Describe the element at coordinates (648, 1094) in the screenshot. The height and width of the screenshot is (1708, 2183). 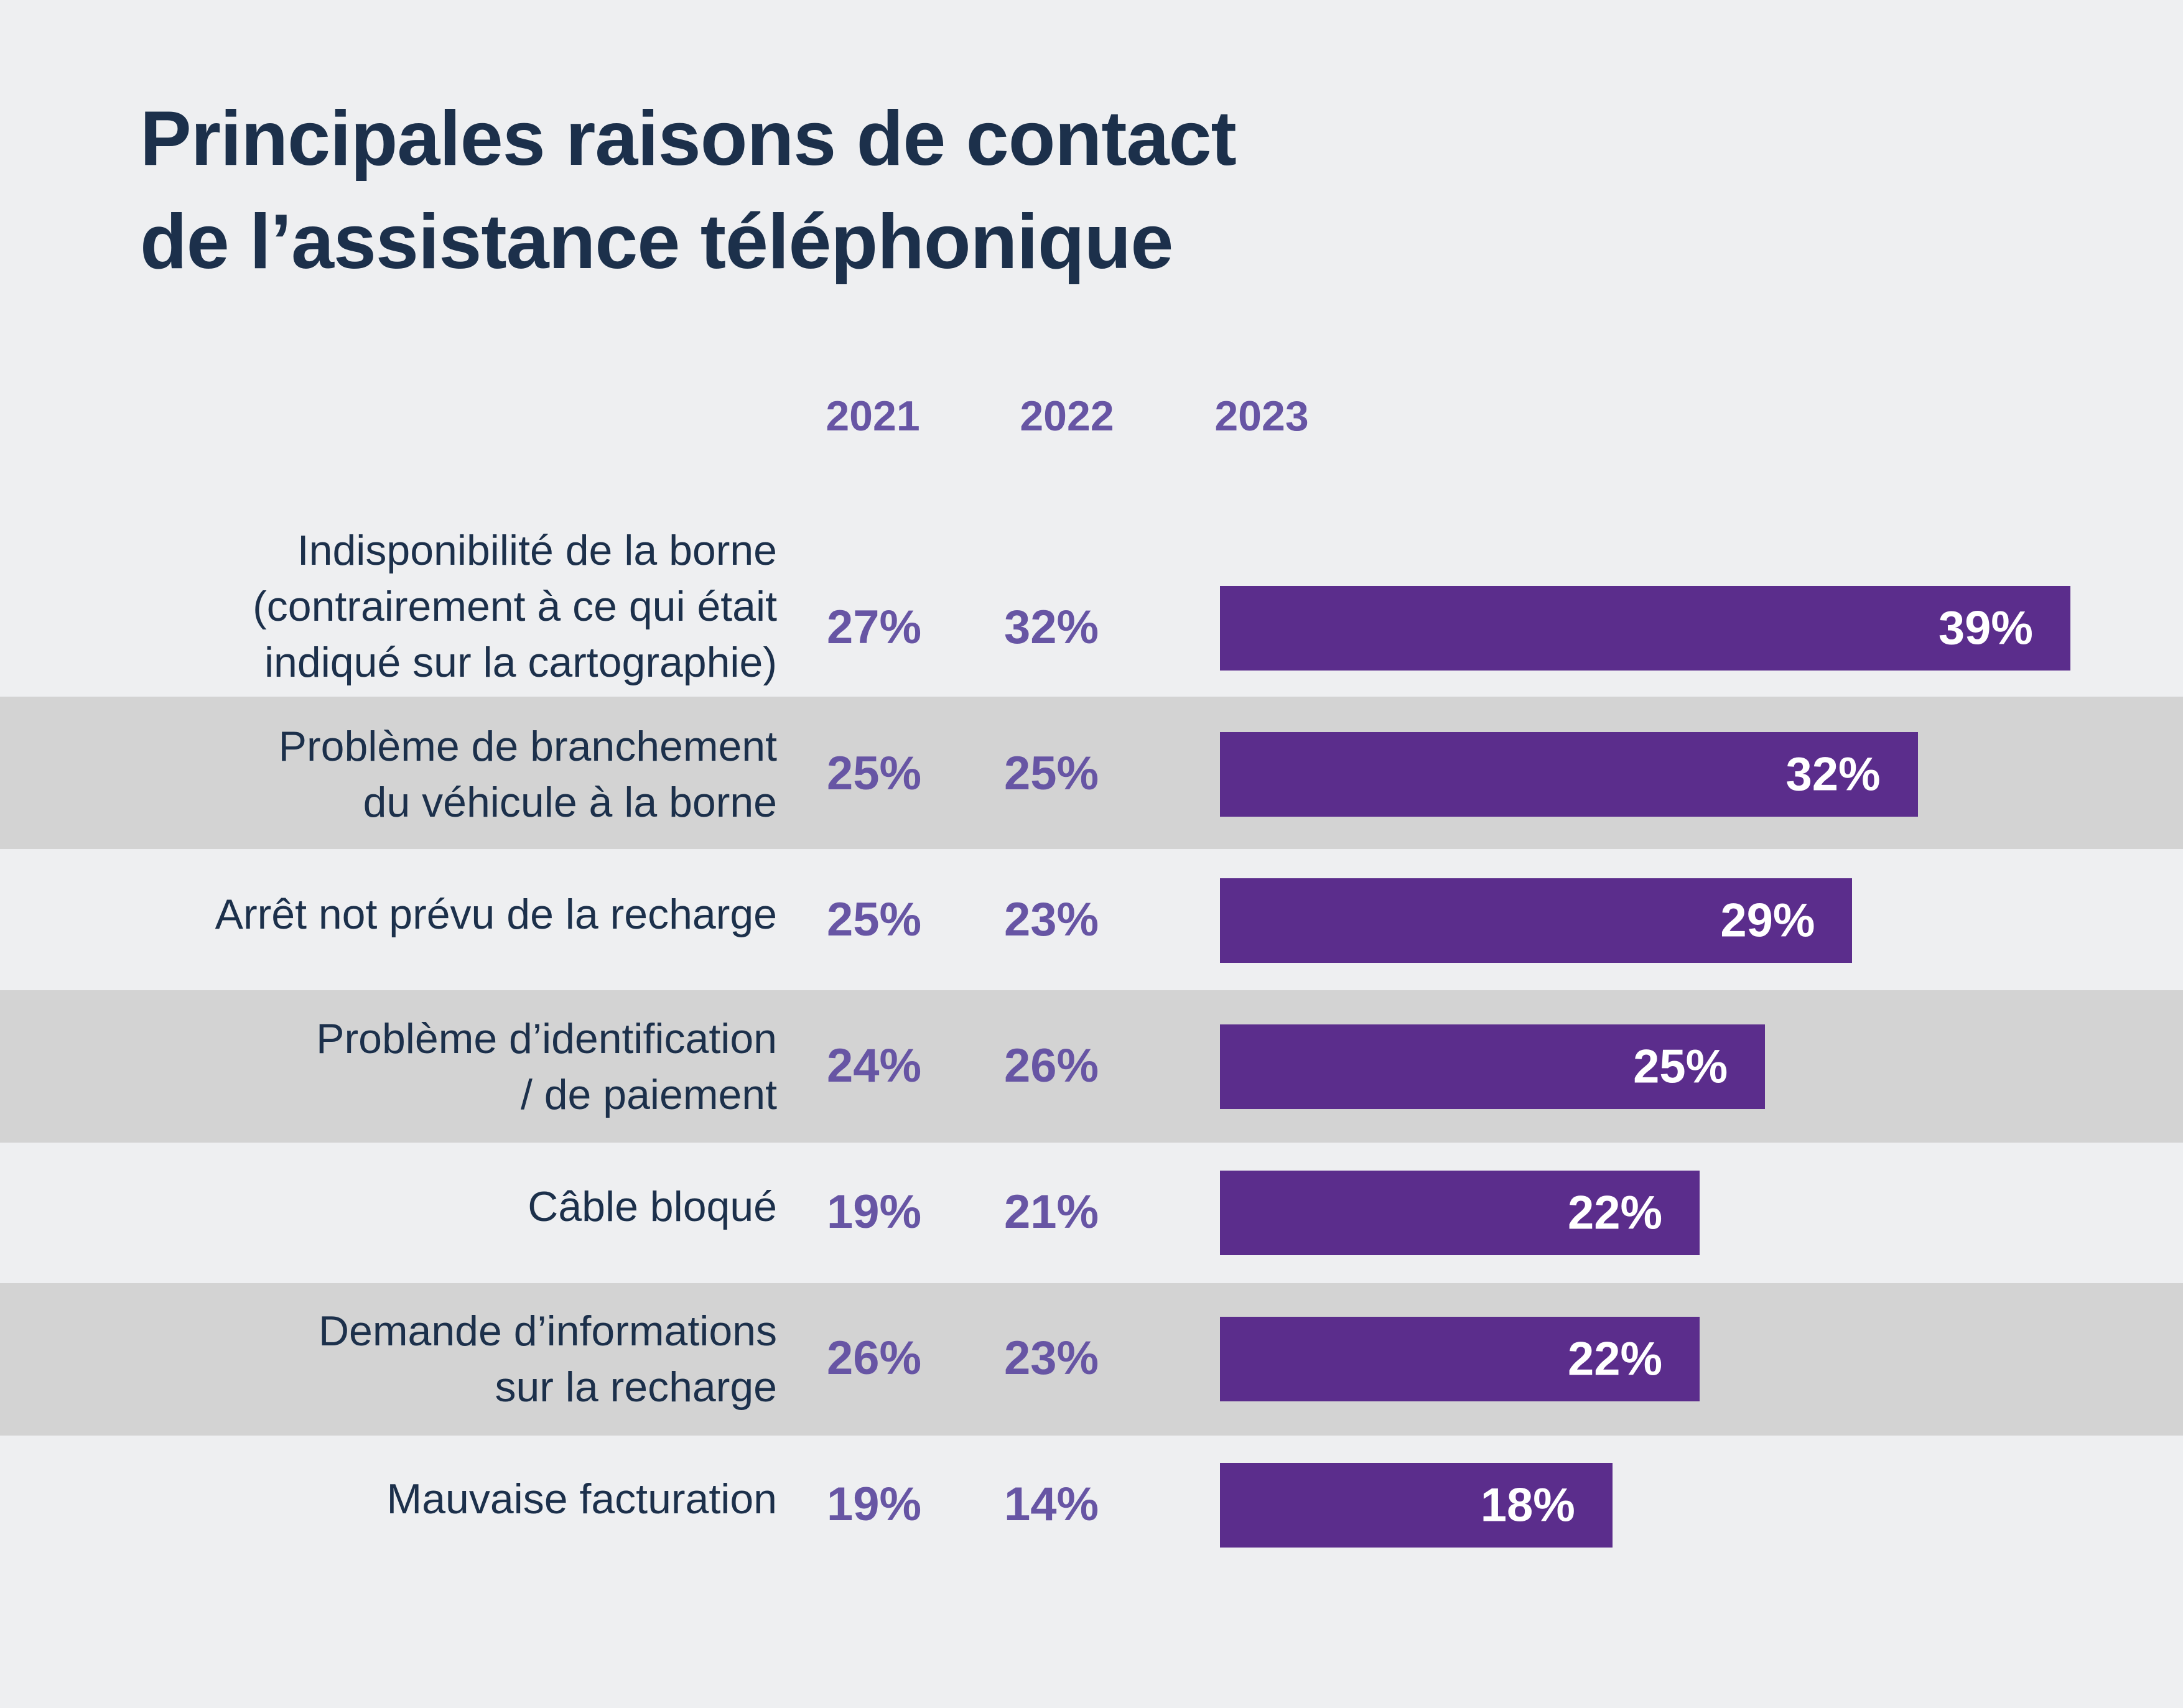
I see `category-label-line: / de paiement` at that location.